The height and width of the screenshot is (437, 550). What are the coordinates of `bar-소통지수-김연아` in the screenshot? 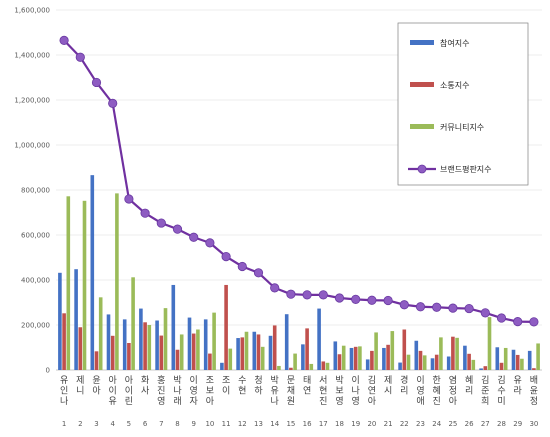 It's located at (372, 360).